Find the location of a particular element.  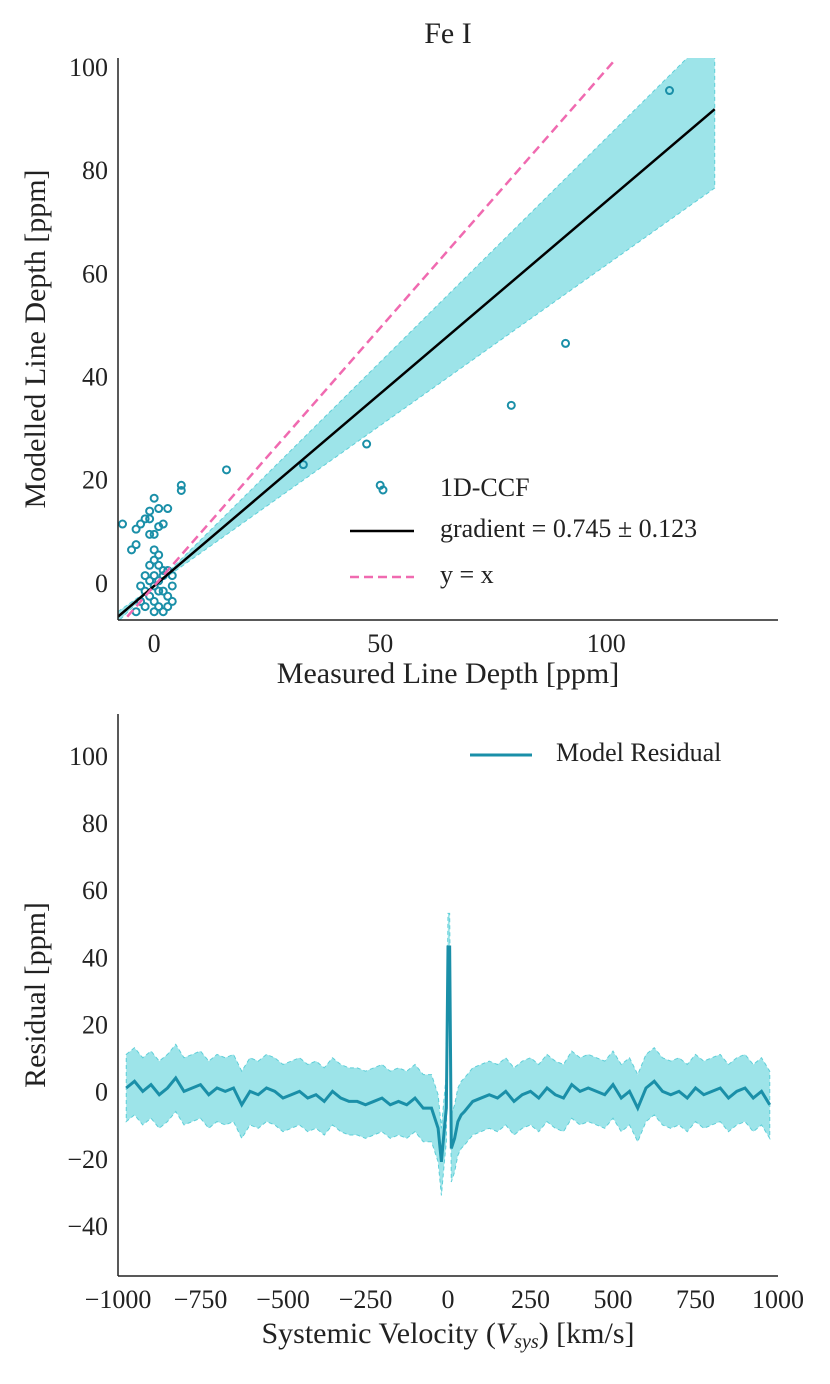

y-axis-label: Residual [ppm] is located at coordinates (35, 995).